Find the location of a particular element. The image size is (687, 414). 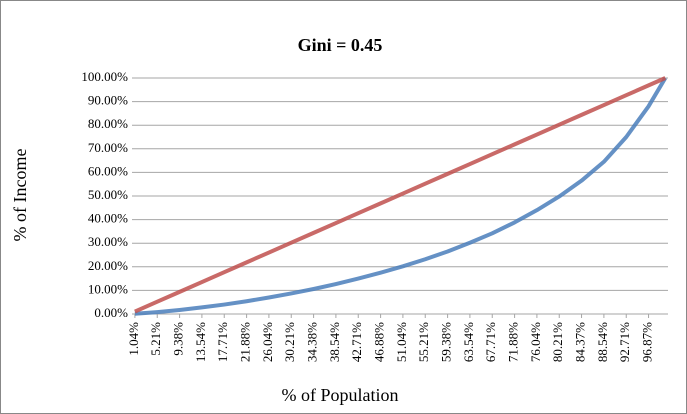

y-axis-label: % of Income is located at coordinates (20, 195).